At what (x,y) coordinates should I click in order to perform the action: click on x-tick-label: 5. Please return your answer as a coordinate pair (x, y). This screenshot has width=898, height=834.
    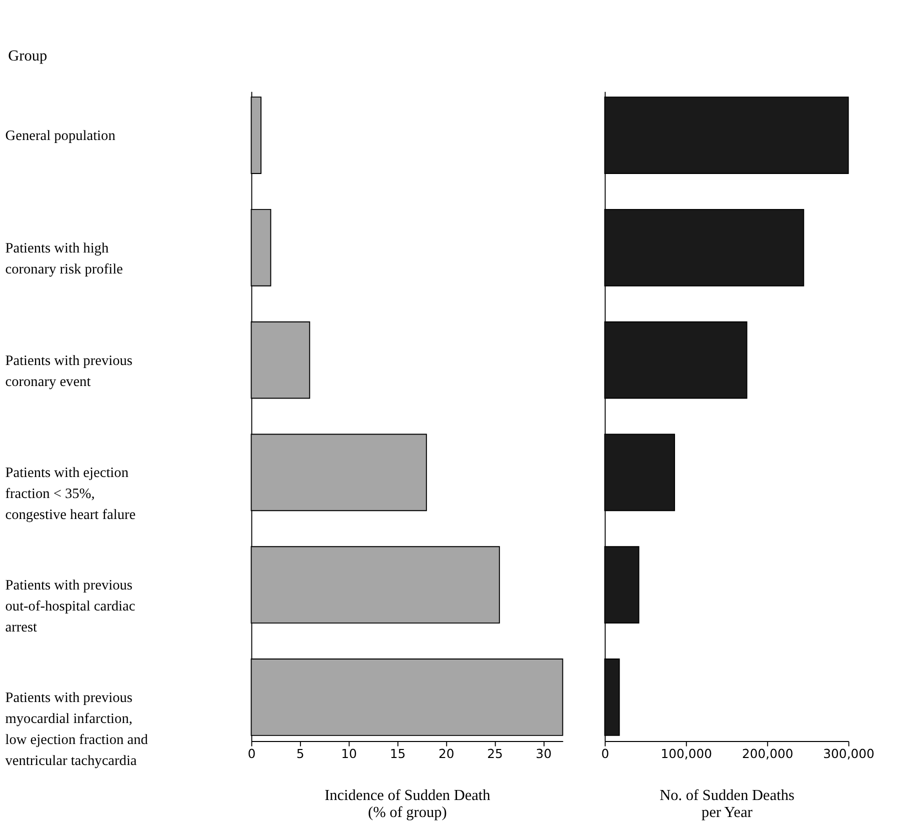
    Looking at the image, I should click on (300, 753).